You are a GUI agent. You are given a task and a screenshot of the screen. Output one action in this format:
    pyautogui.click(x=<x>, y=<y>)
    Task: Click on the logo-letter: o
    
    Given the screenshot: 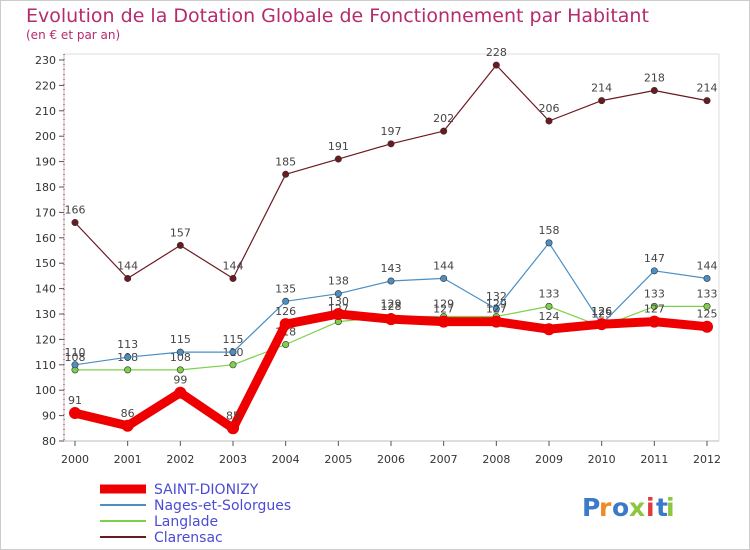 What is the action you would take?
    pyautogui.click(x=620, y=507)
    